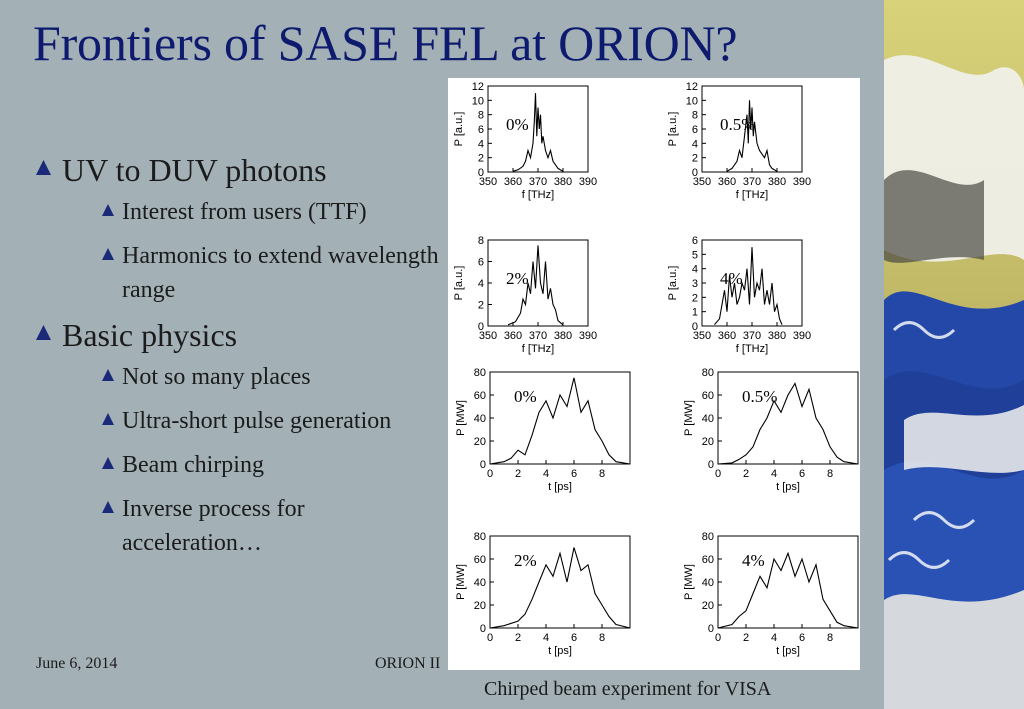 The width and height of the screenshot is (1024, 709). Describe the element at coordinates (274, 377) in the screenshot. I see `sub-bullet-item: Not so many places` at that location.